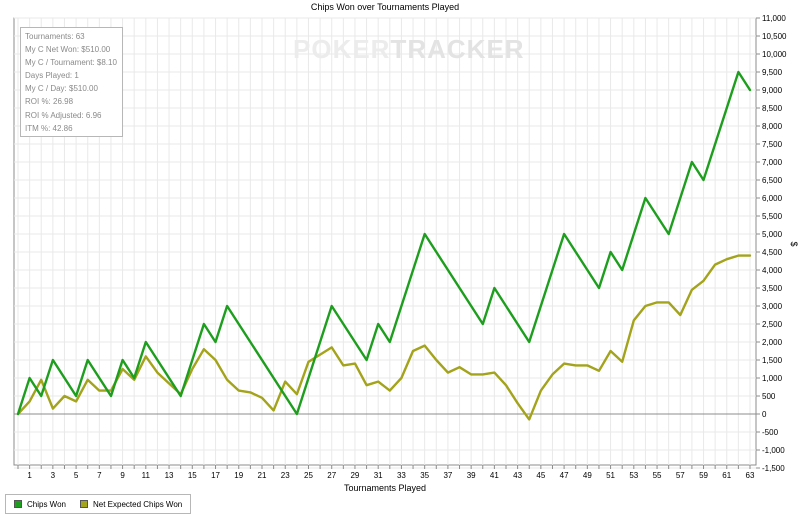  Describe the element at coordinates (772, 360) in the screenshot. I see `y-tick-label: 1,500` at that location.